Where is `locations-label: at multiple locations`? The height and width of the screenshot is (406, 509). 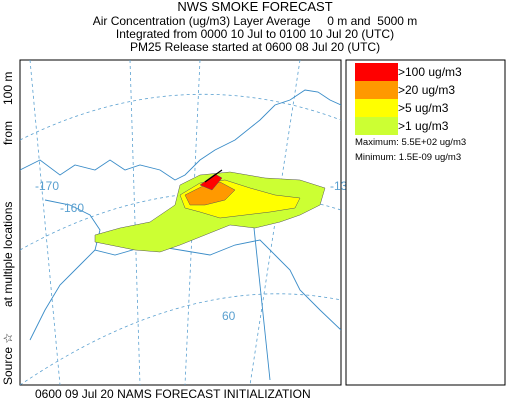 locations-label: at multiple locations is located at coordinates (8, 254).